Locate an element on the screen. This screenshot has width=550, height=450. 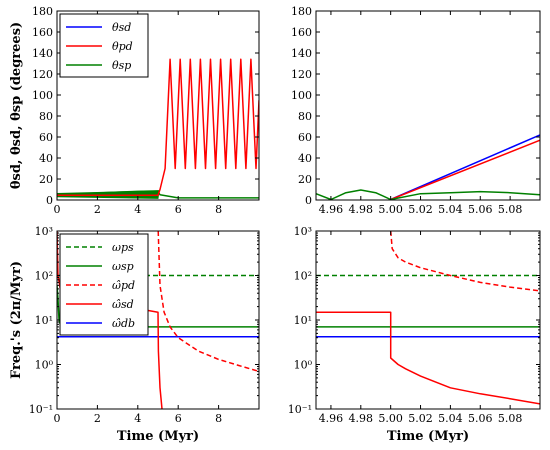
legend-label: θsp is located at coordinates (121, 65).